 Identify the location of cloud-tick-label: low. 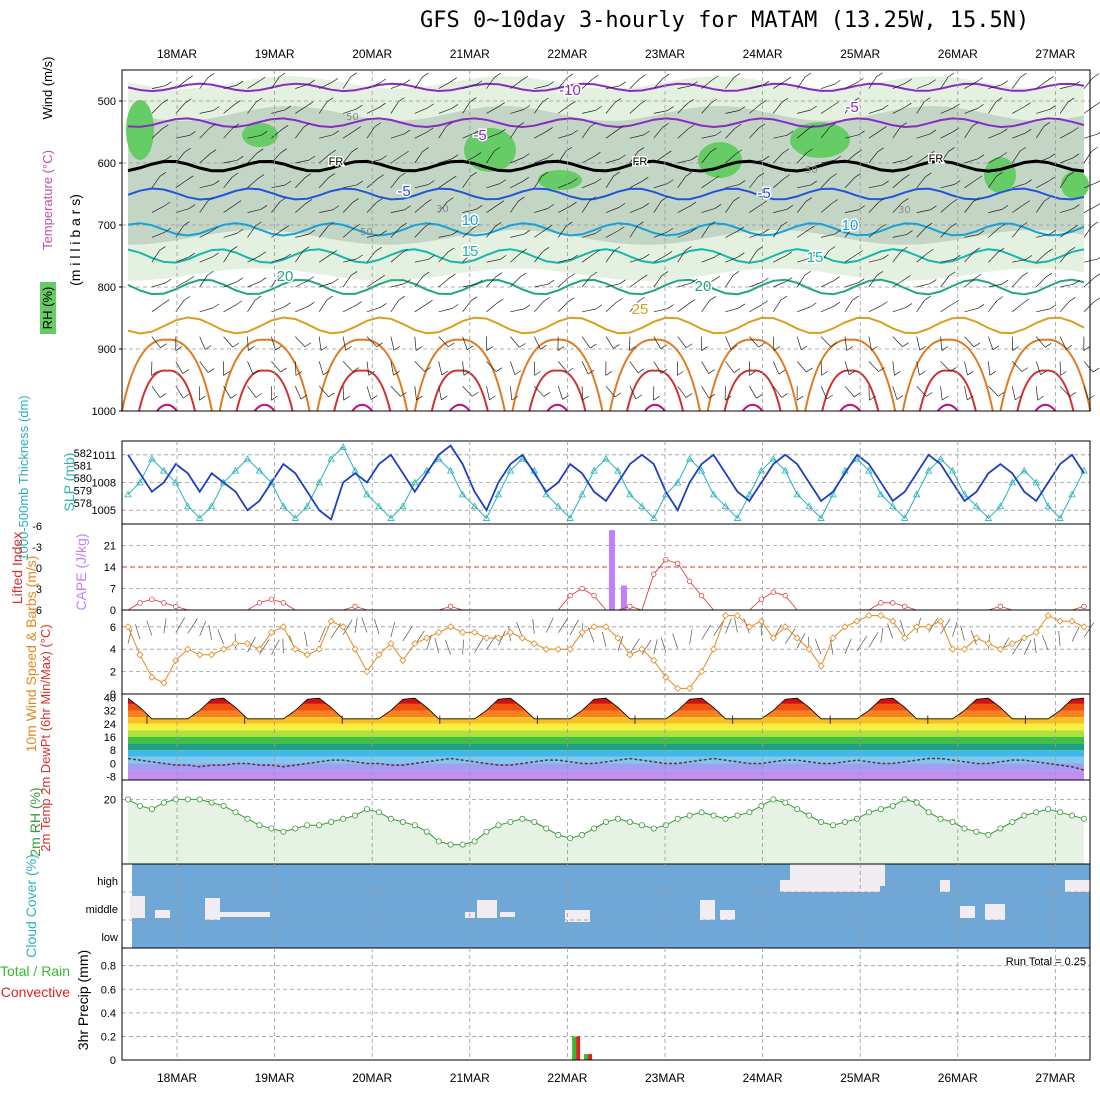
(109, 938).